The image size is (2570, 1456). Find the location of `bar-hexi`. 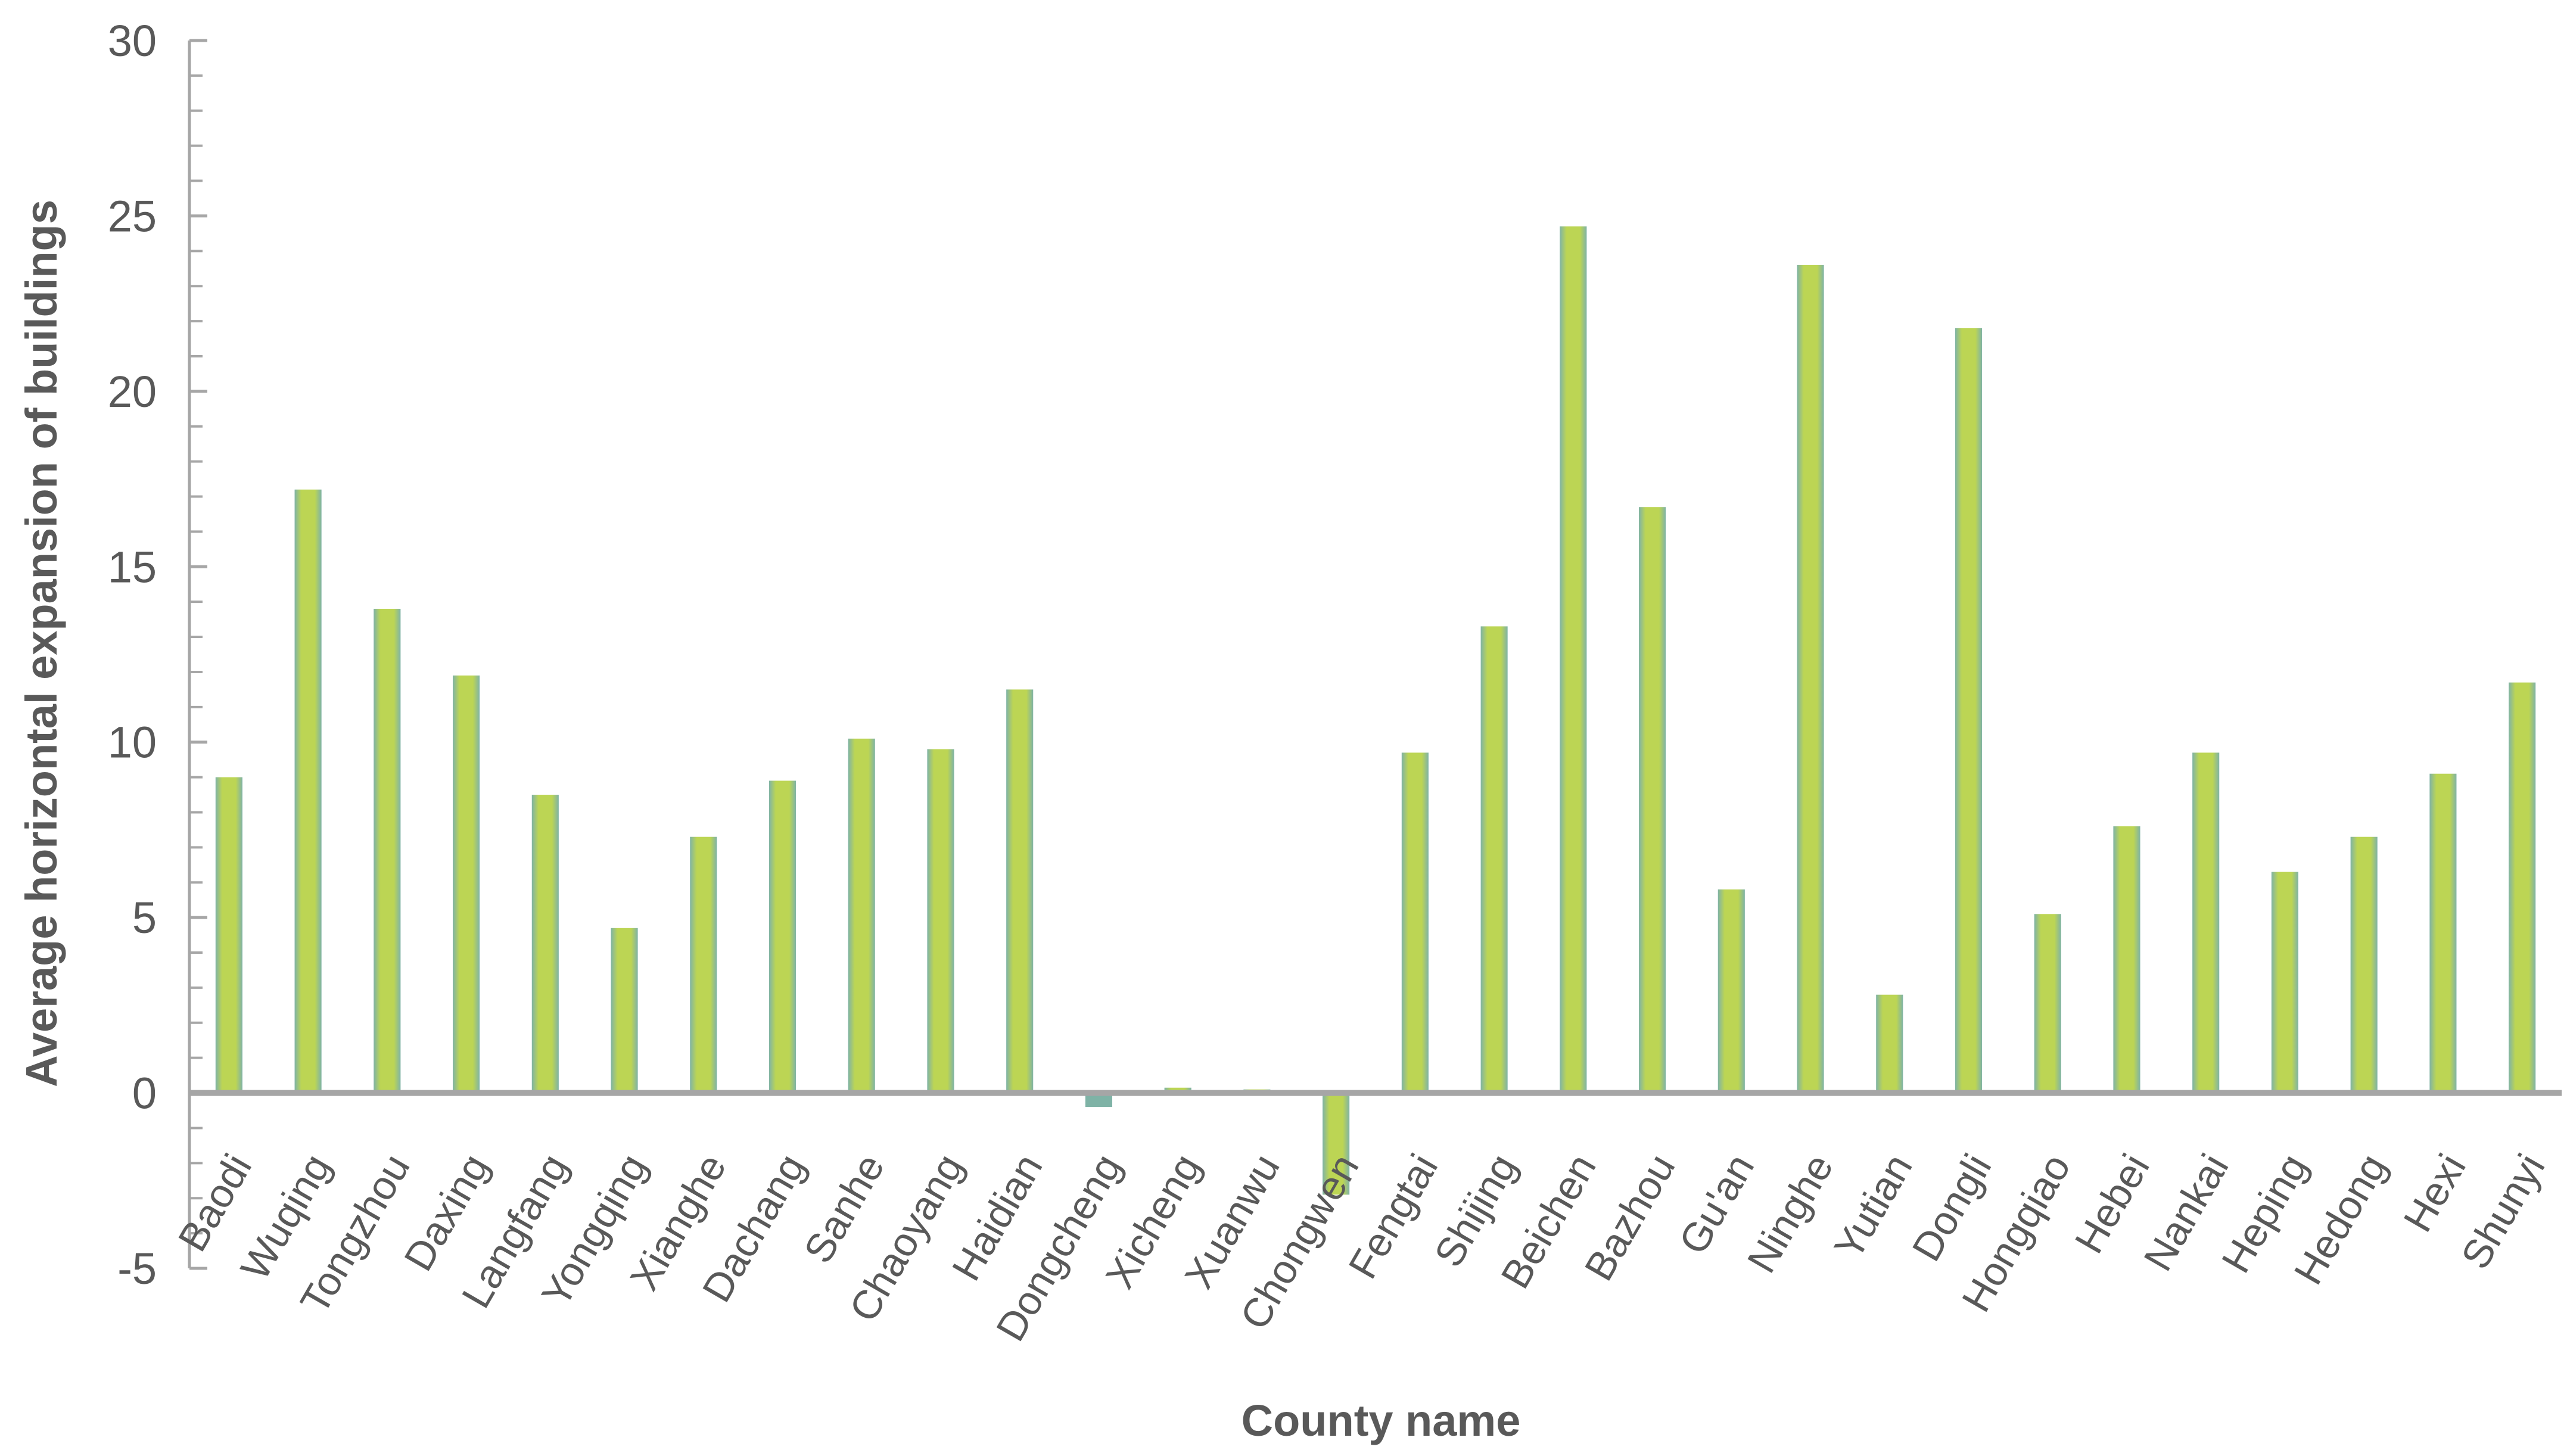

bar-hexi is located at coordinates (2443, 933).